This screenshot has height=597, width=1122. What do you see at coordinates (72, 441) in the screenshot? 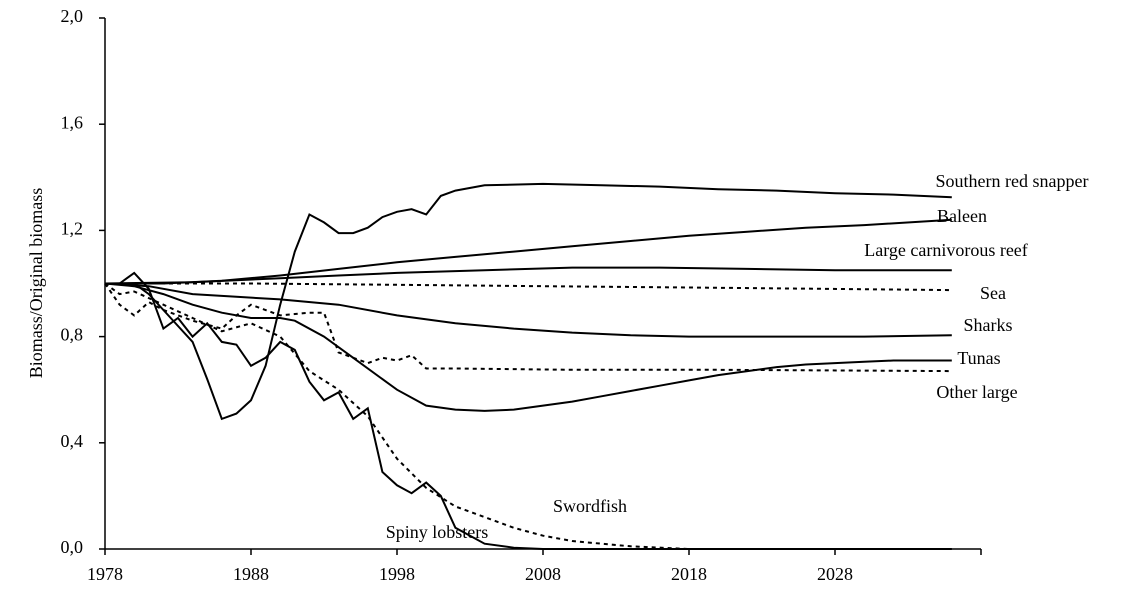
I see `y-tick-label: 0,4` at bounding box center [72, 441].